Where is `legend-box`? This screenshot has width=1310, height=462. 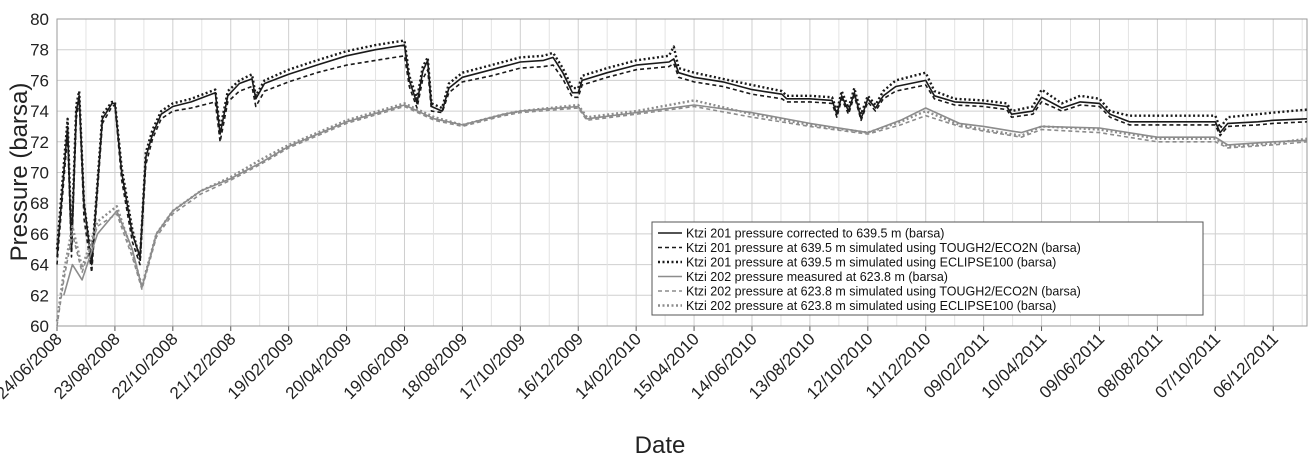
legend-box is located at coordinates (927, 268).